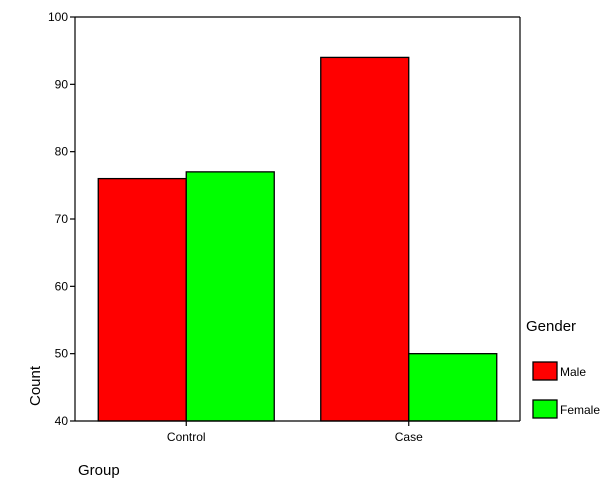  I want to click on legend-swatch-female, so click(545, 409).